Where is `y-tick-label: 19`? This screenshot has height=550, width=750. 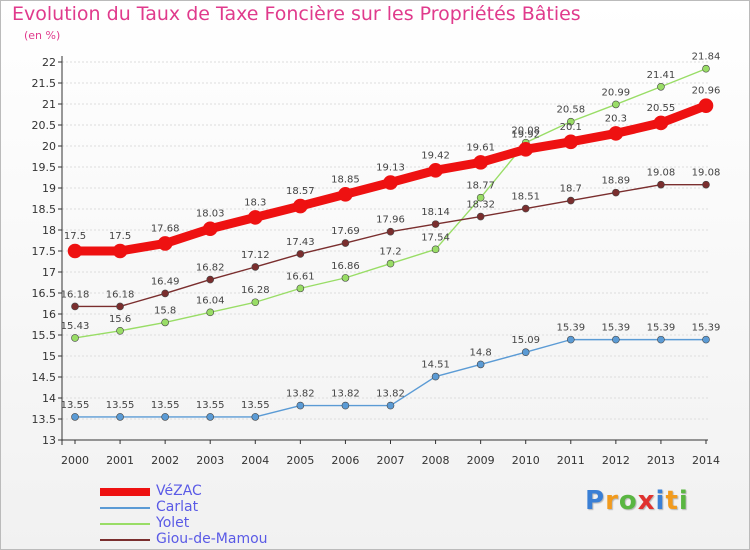
y-tick-label: 19 is located at coordinates (49, 188).